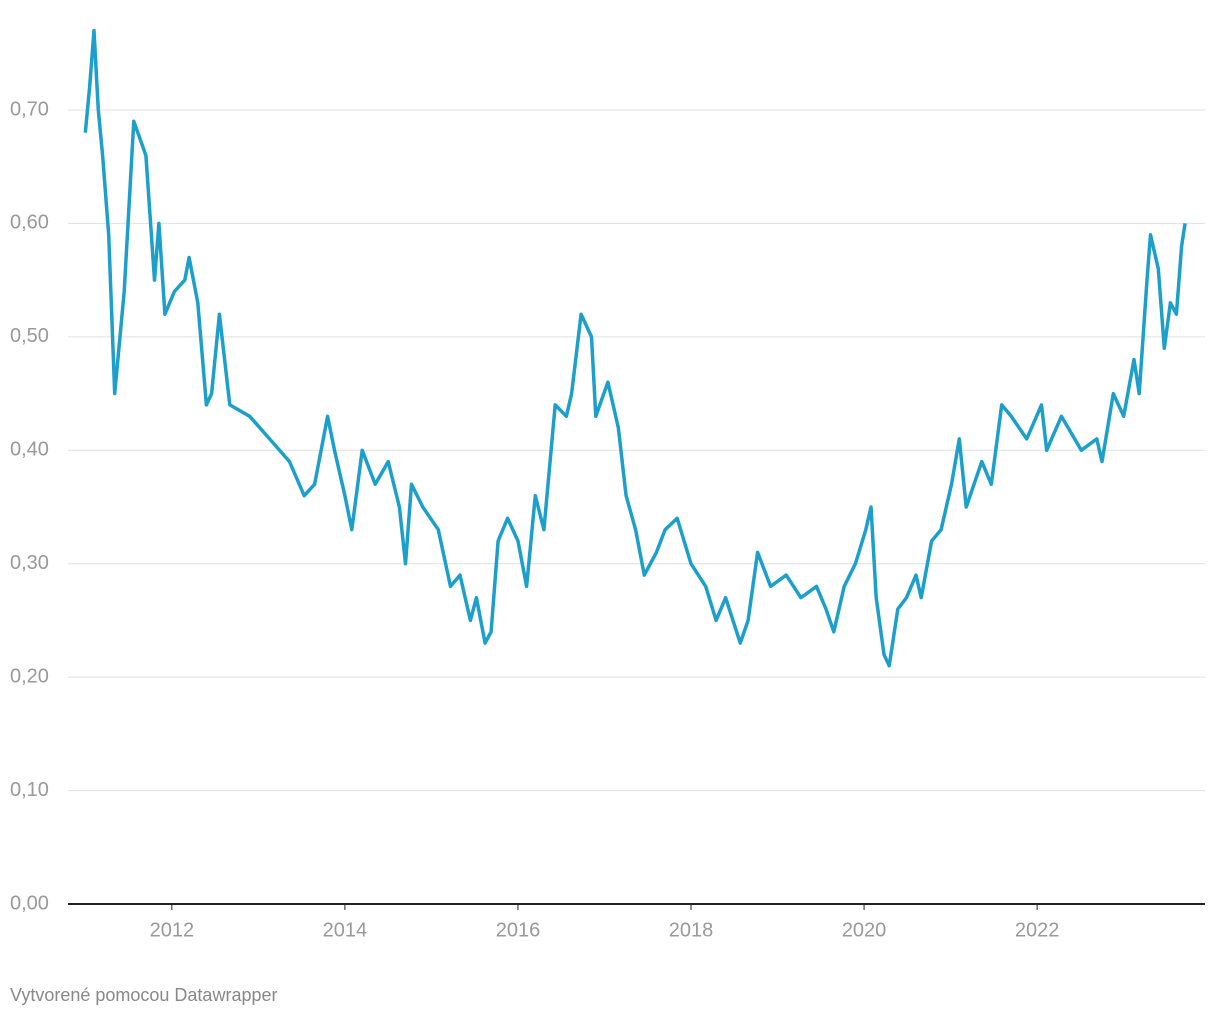 The width and height of the screenshot is (1220, 1020). What do you see at coordinates (29, 563) in the screenshot?
I see `y-tick-label: 0,30` at bounding box center [29, 563].